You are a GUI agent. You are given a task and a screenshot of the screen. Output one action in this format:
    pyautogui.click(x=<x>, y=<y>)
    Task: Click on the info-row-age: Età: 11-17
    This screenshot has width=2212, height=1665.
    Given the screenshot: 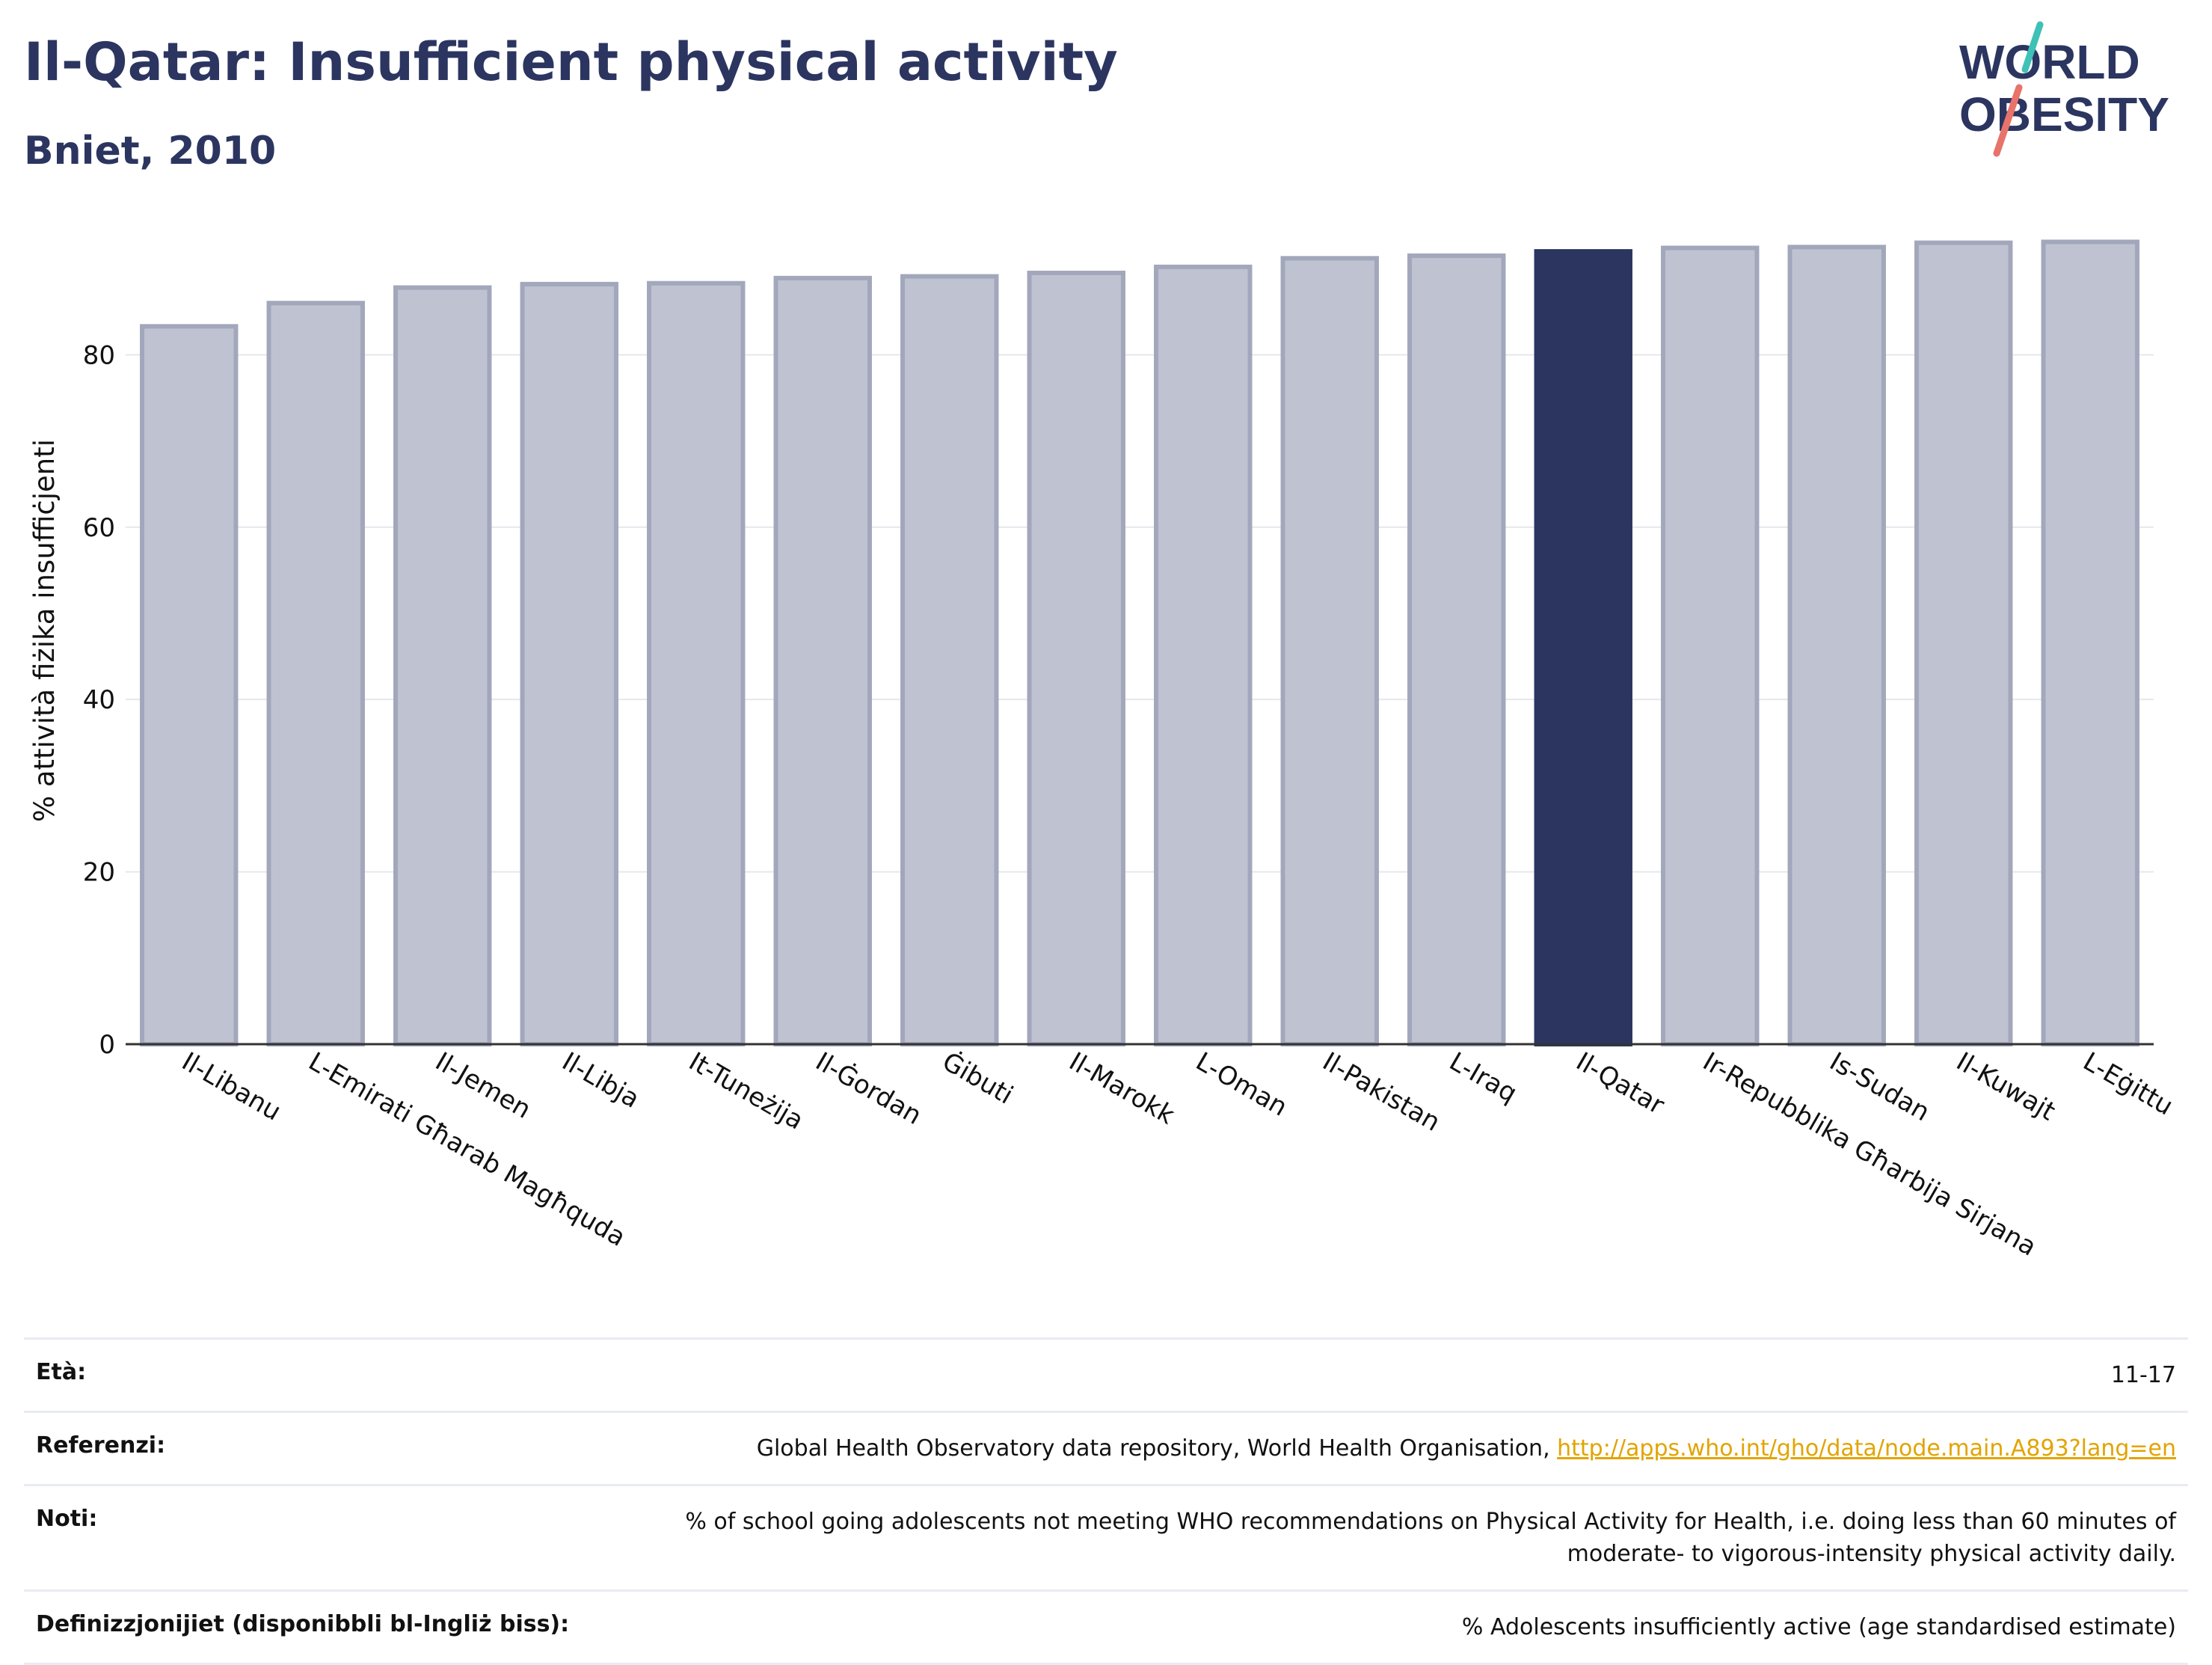 What is the action you would take?
    pyautogui.click(x=1106, y=1375)
    